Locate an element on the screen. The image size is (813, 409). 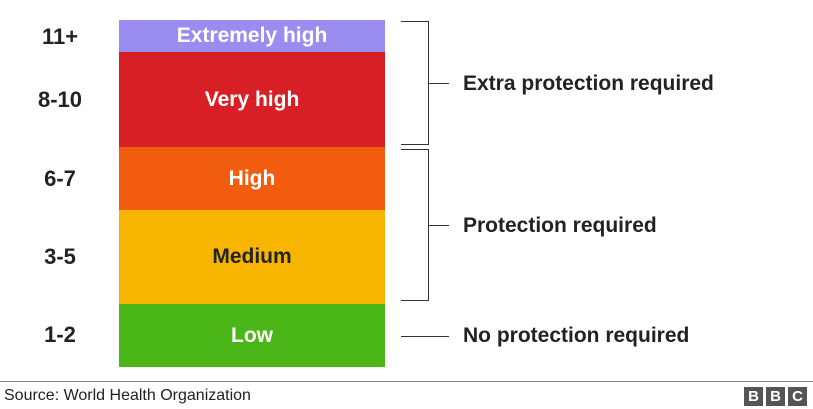
scale-index-high: 6-7 is located at coordinates (60, 178).